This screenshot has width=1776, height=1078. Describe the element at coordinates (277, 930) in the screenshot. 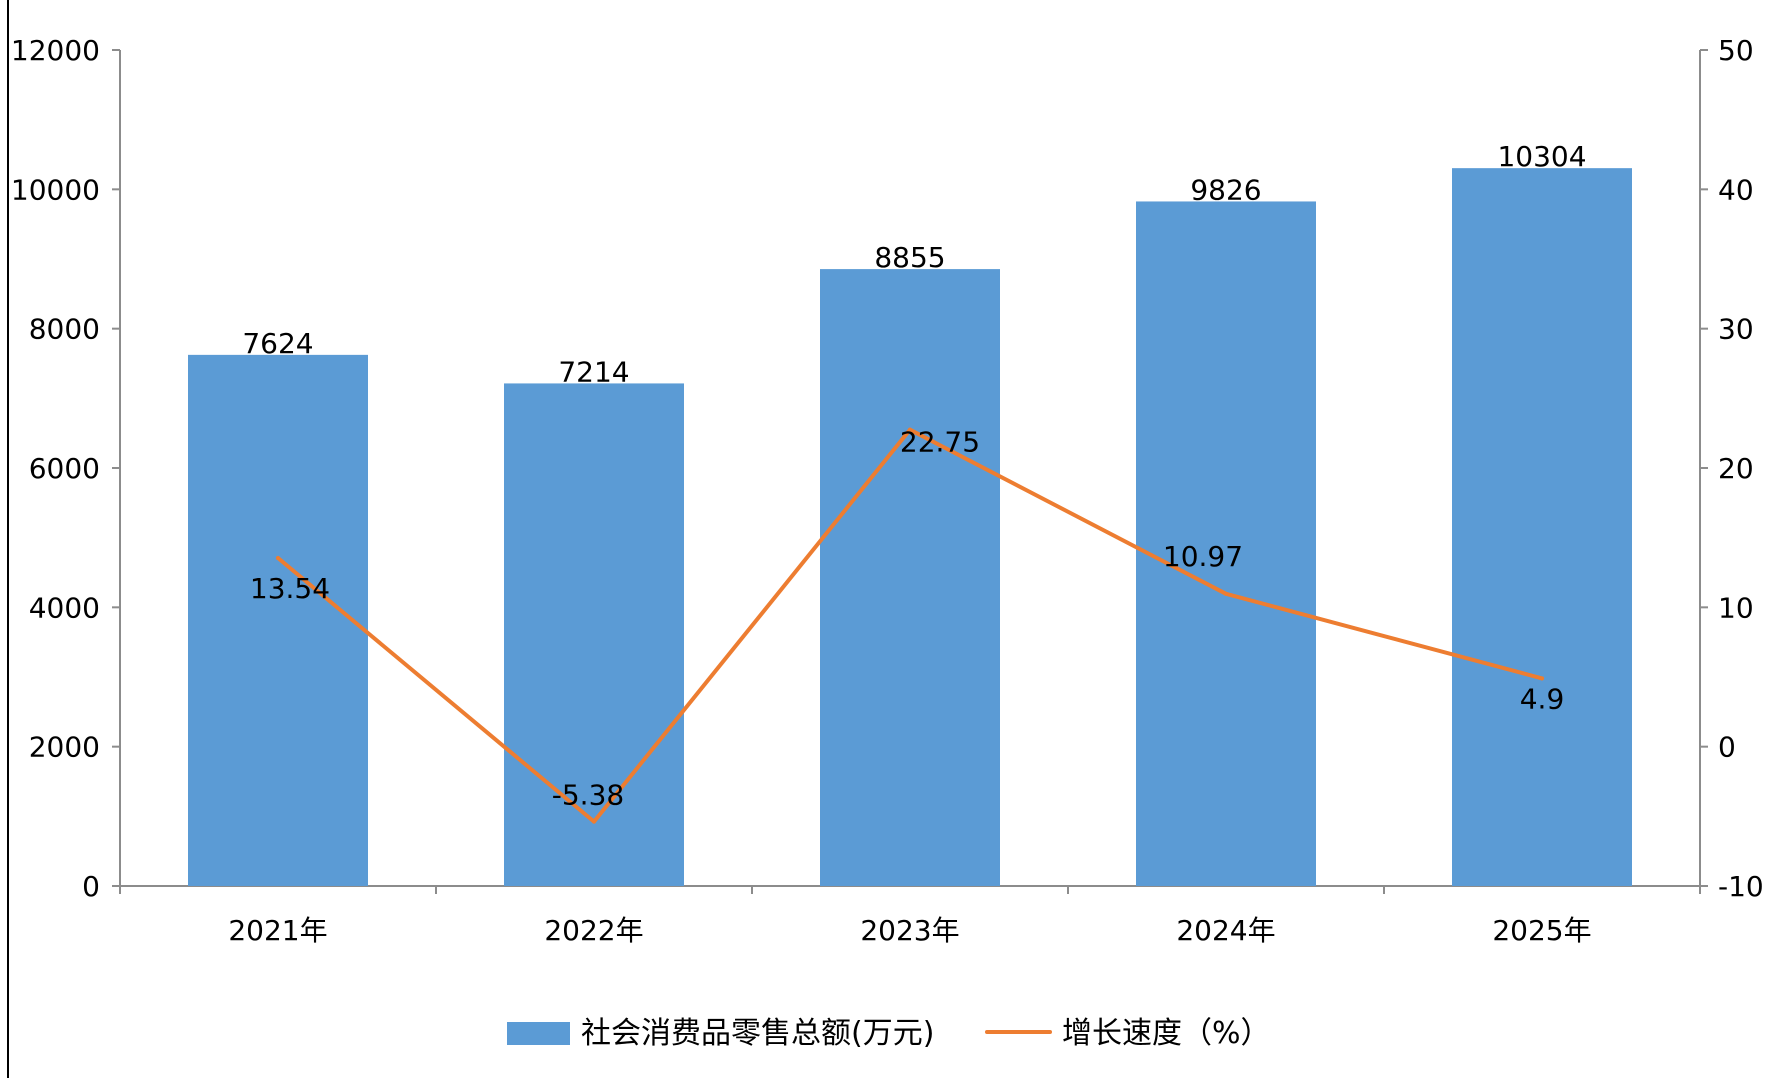

I see `x-tick-label: 2021年` at that location.